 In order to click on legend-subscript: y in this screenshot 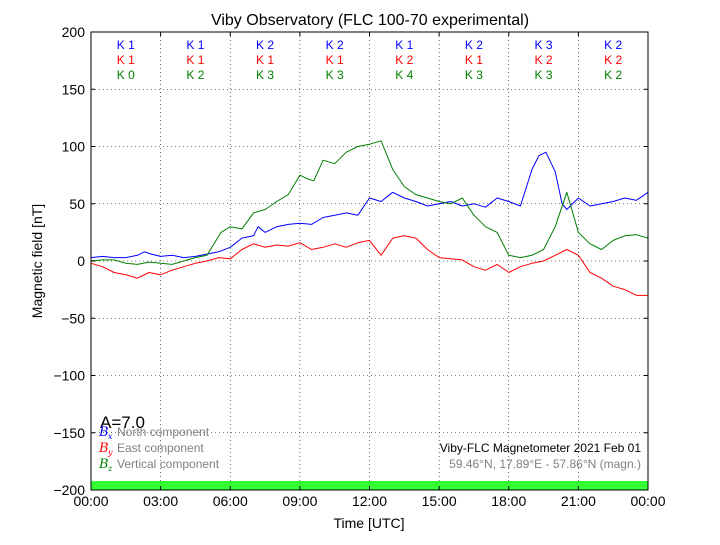, I will do `click(110, 452)`.